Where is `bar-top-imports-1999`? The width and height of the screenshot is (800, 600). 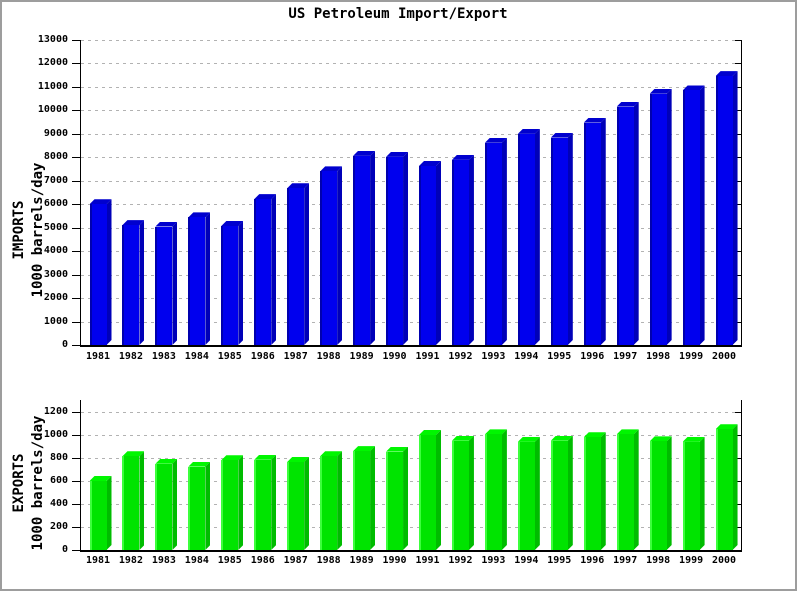
bar-top-imports-1999 is located at coordinates (694, 87).